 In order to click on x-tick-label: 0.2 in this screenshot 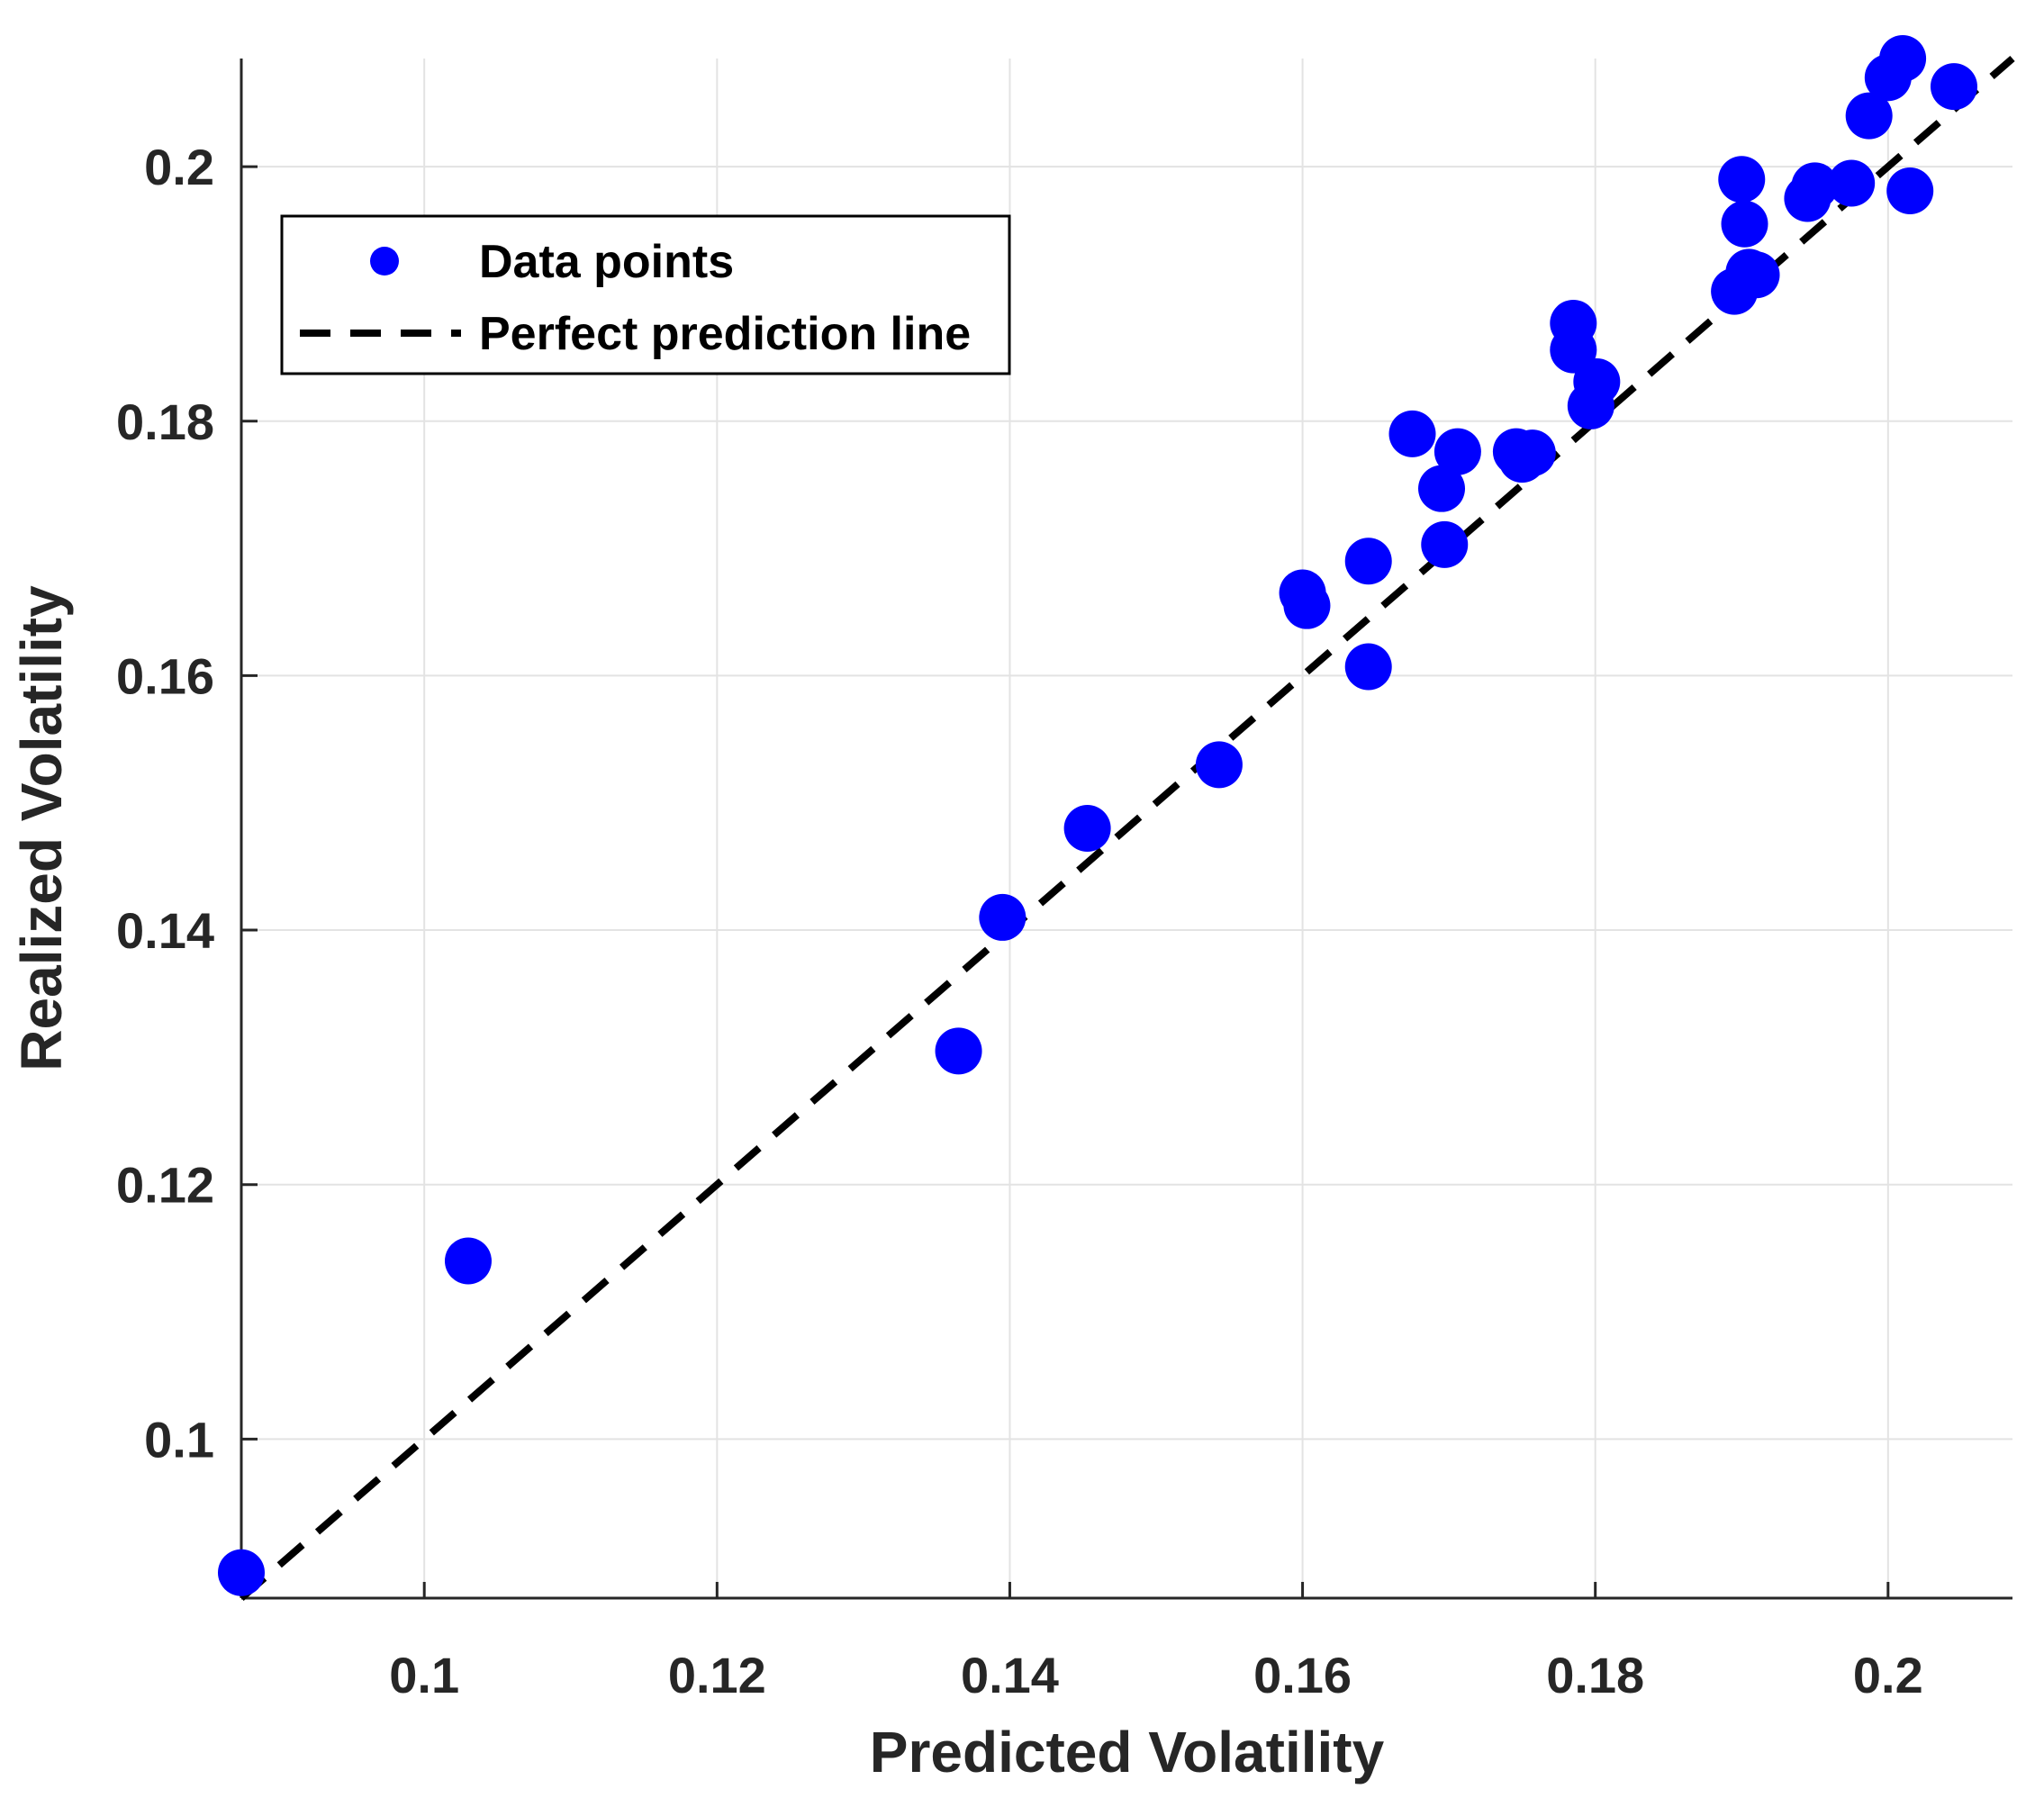, I will do `click(1888, 1675)`.